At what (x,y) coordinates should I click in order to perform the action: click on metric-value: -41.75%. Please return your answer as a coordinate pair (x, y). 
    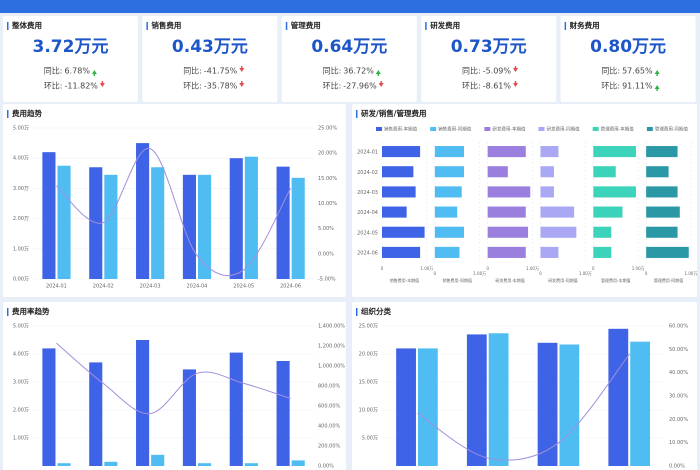
    Looking at the image, I should click on (221, 71).